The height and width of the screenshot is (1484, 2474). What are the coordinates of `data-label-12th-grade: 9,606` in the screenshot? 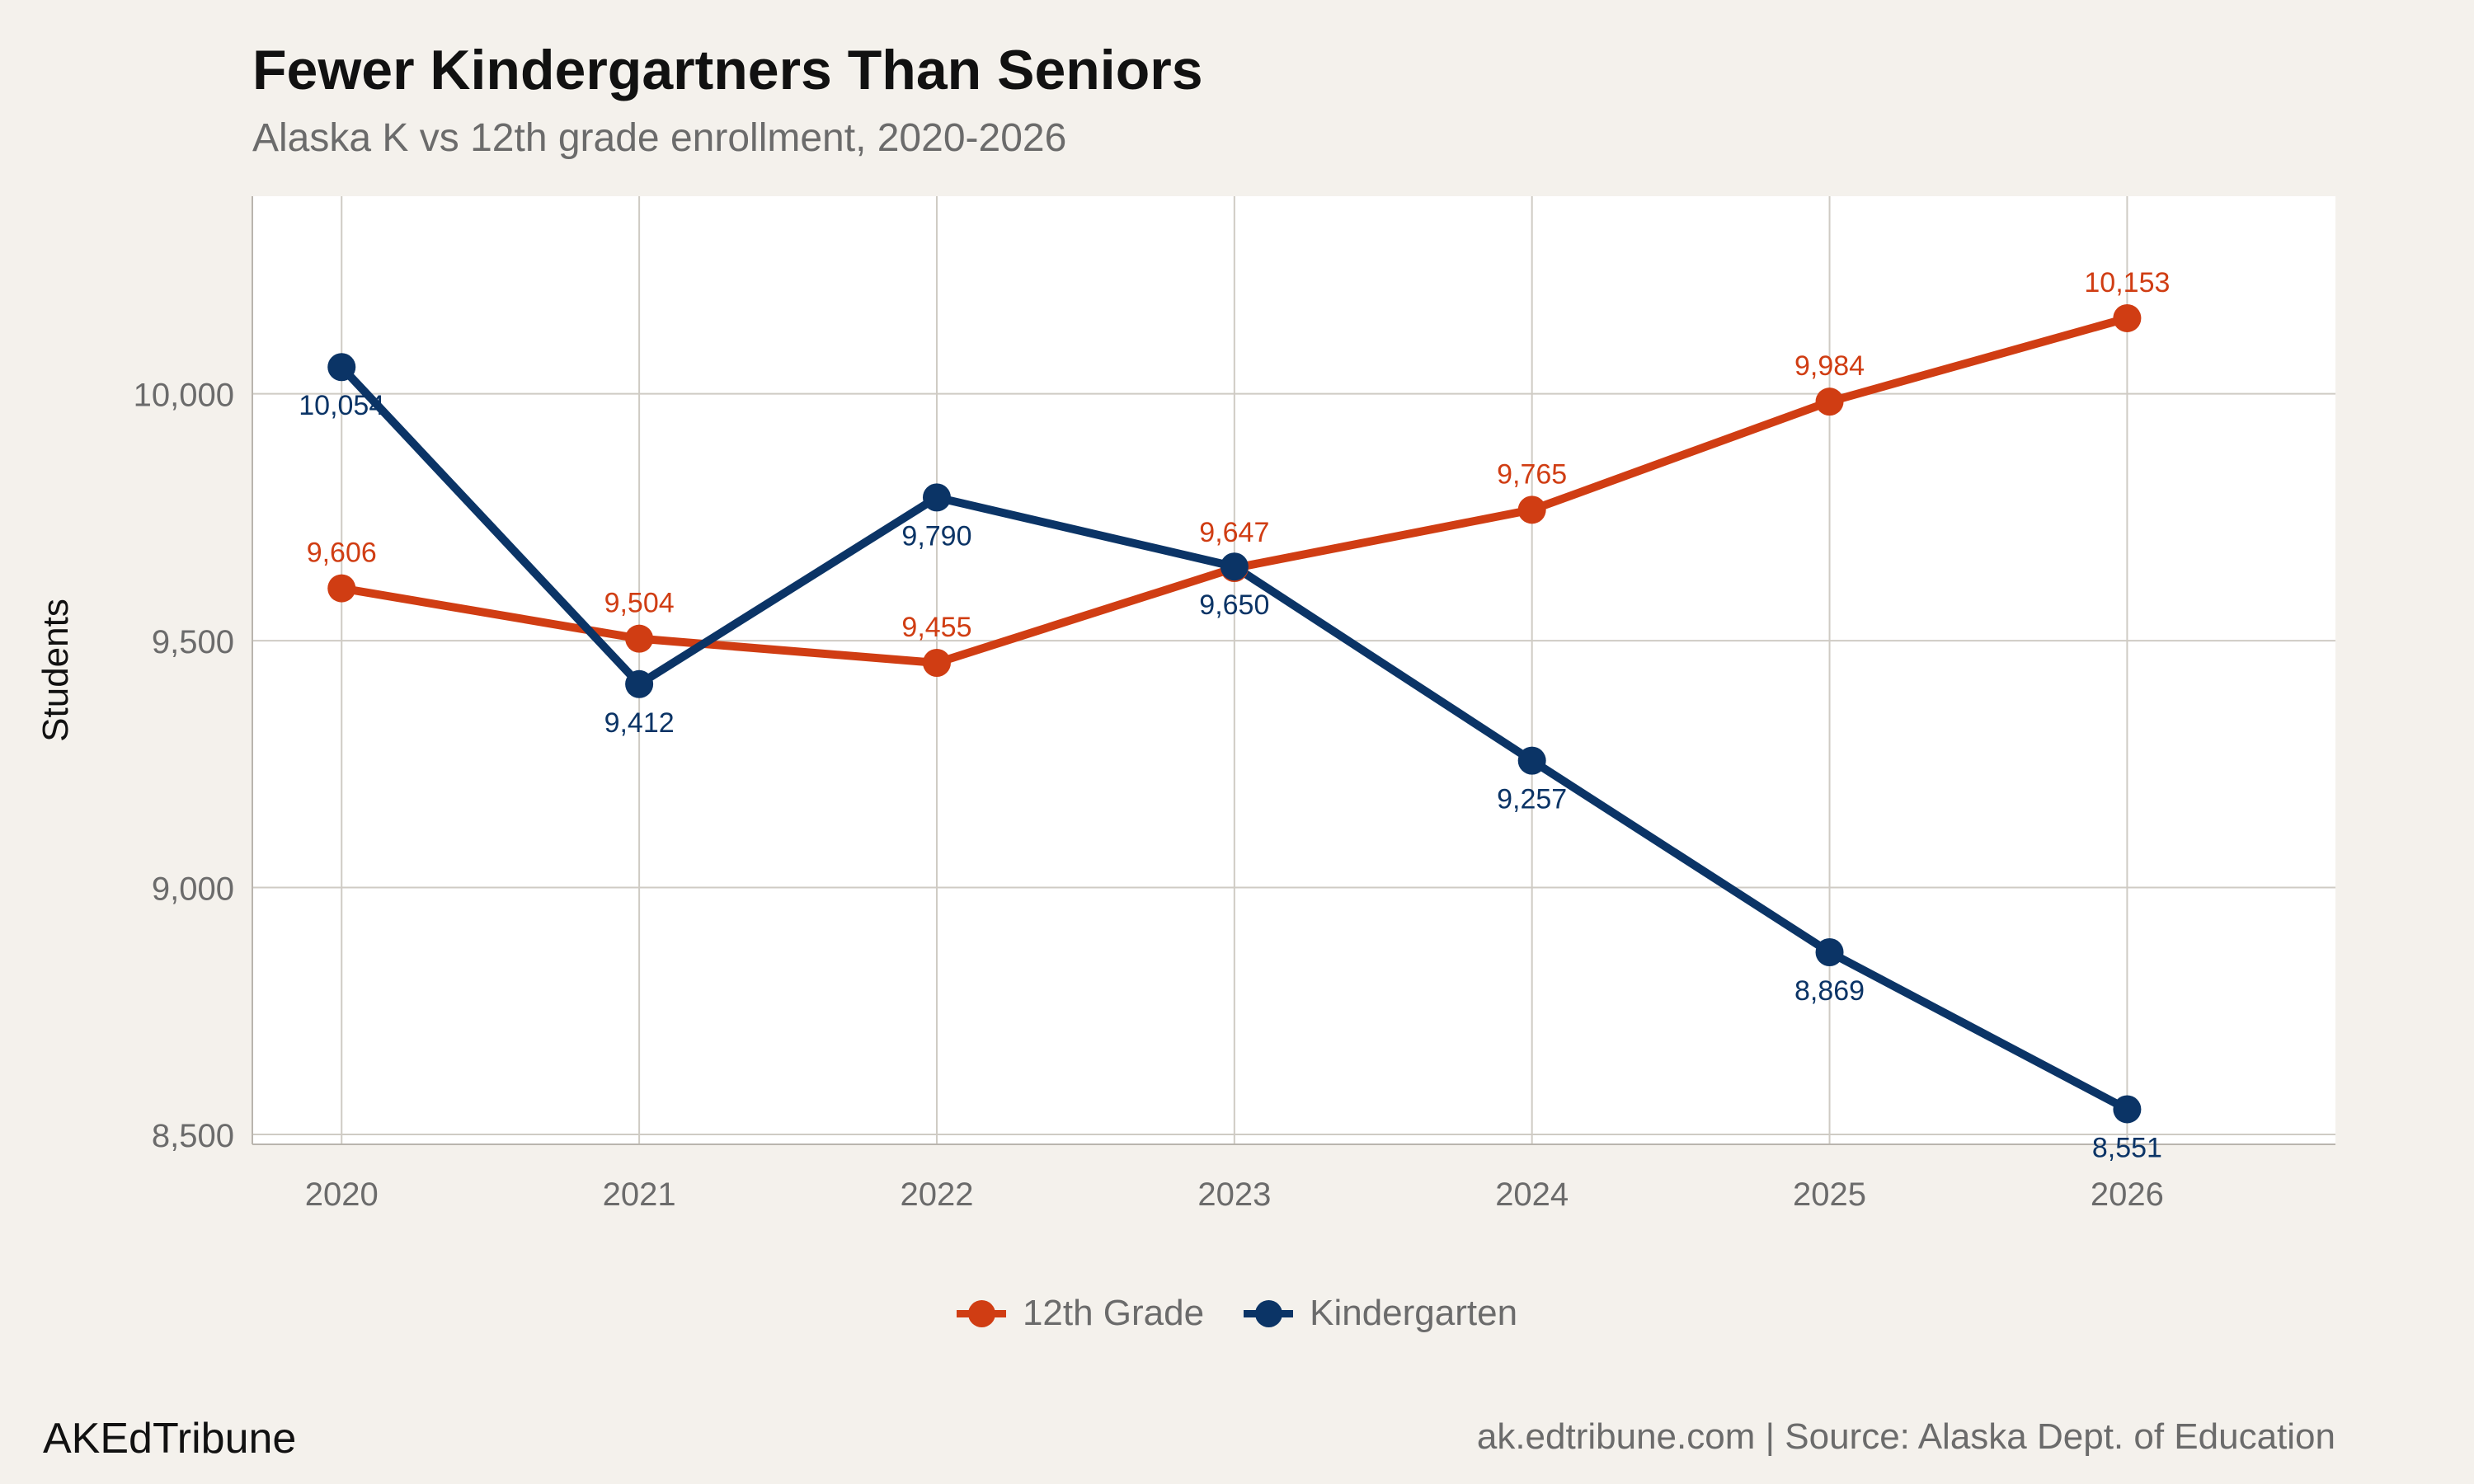 It's located at (342, 553).